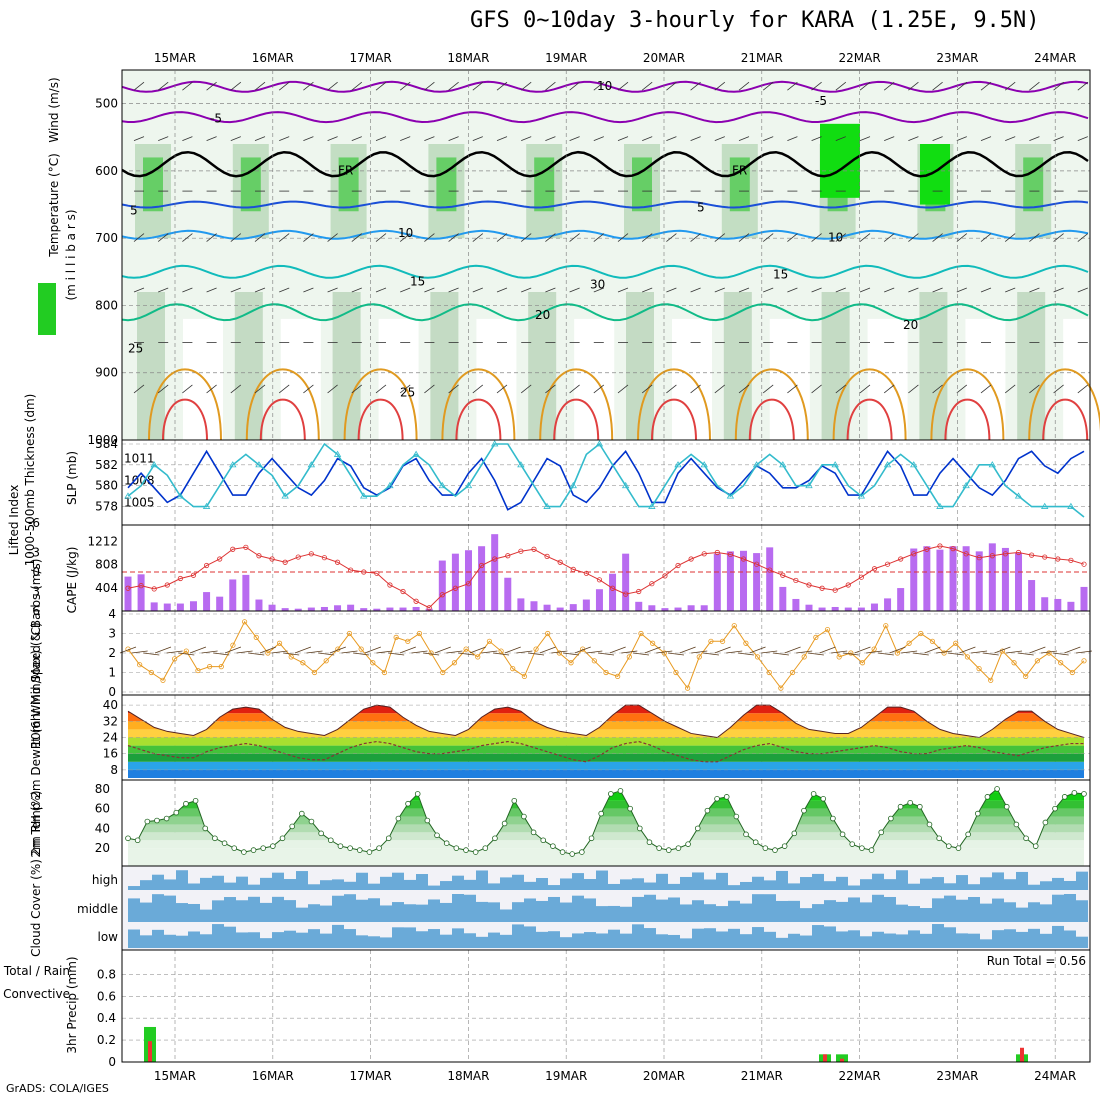 Image resolution: width=1100 pixels, height=1100 pixels. What do you see at coordinates (139, 502) in the screenshot?
I see `slp-tick: 1005` at bounding box center [139, 502].